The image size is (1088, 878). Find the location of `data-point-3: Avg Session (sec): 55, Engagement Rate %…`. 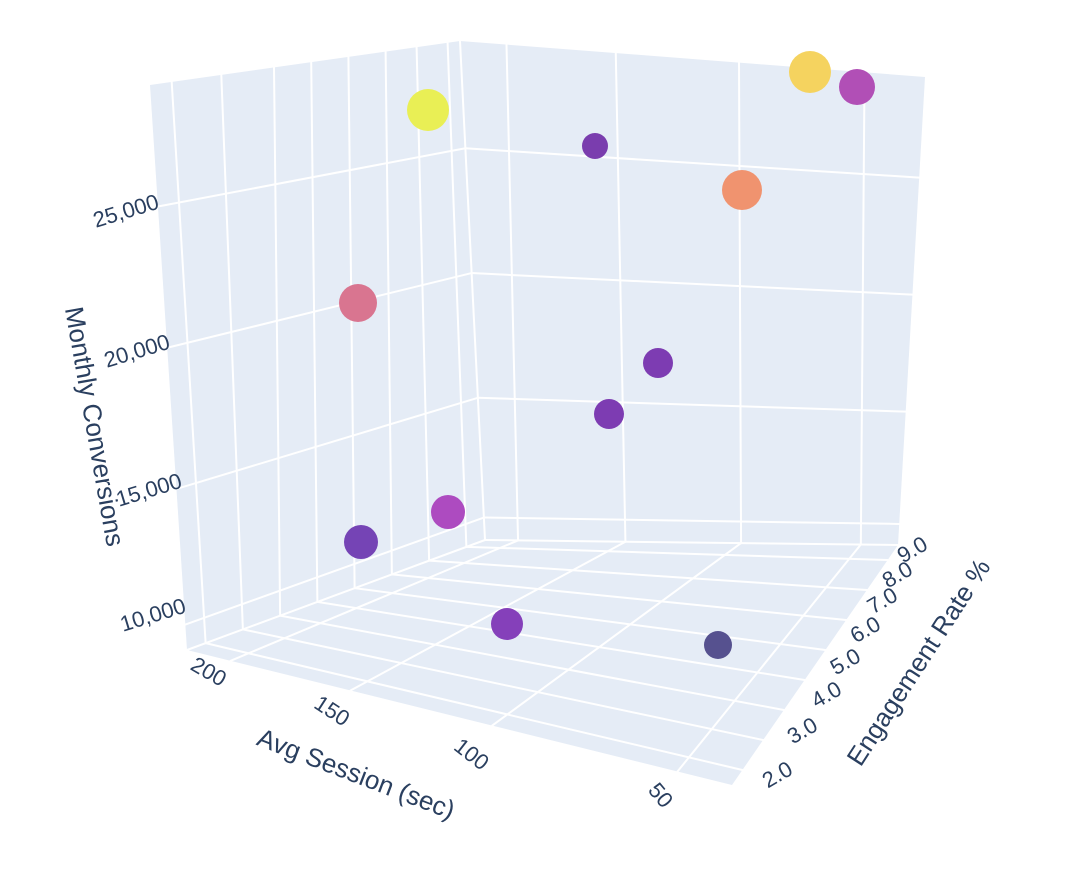

data-point-3: Avg Session (sec): 55, Engagement Rate %… is located at coordinates (857, 87).